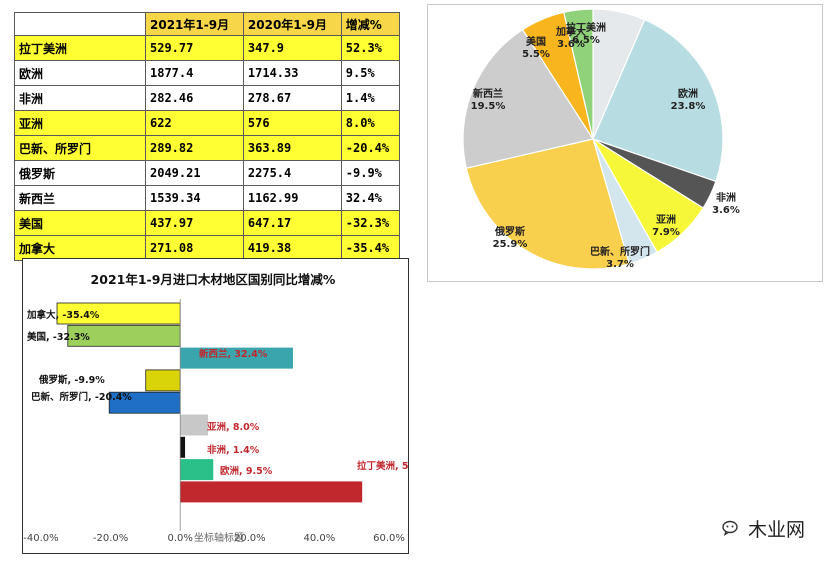  What do you see at coordinates (370, 173) in the screenshot?
I see `change-cell: -9.9%` at bounding box center [370, 173].